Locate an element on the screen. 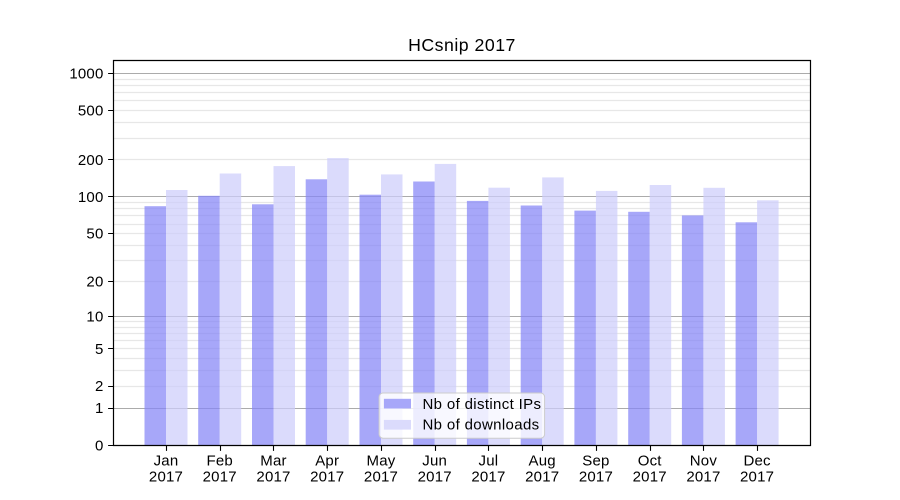 The width and height of the screenshot is (900, 500). svg-text: Sep is located at coordinates (595, 461).